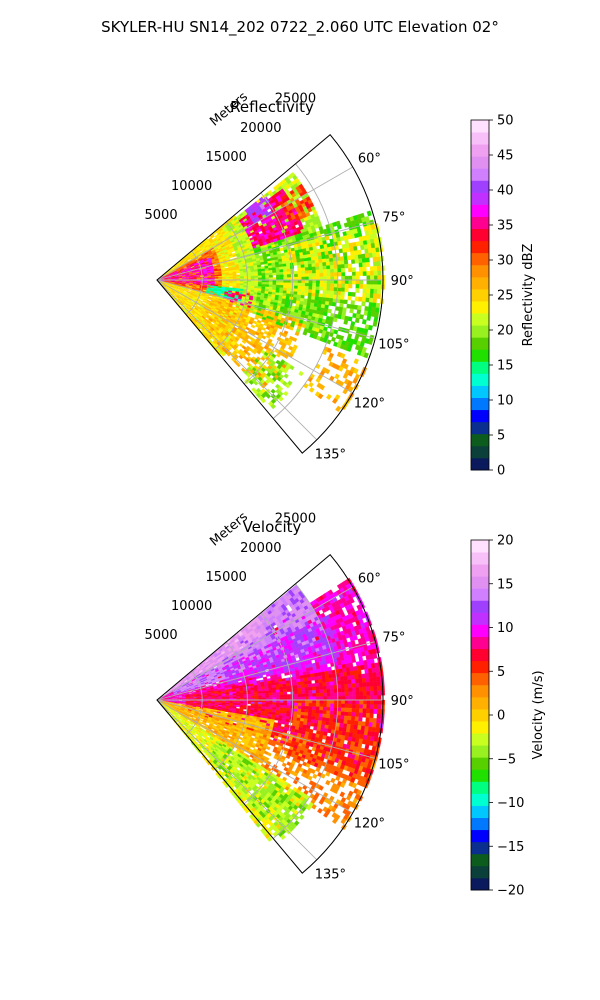 The width and height of the screenshot is (600, 1000). What do you see at coordinates (505, 261) in the screenshot?
I see `colorbar-tick-label: 30` at bounding box center [505, 261].